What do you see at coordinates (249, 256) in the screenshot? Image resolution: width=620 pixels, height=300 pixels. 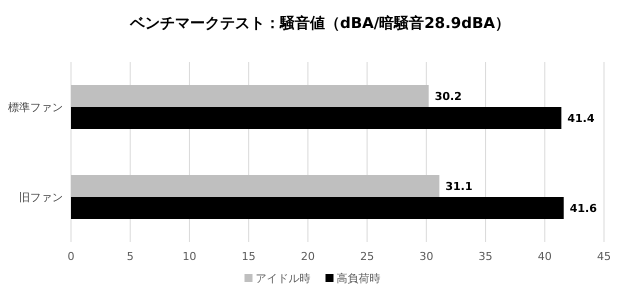 I see `x-tick-label: 15` at bounding box center [249, 256].